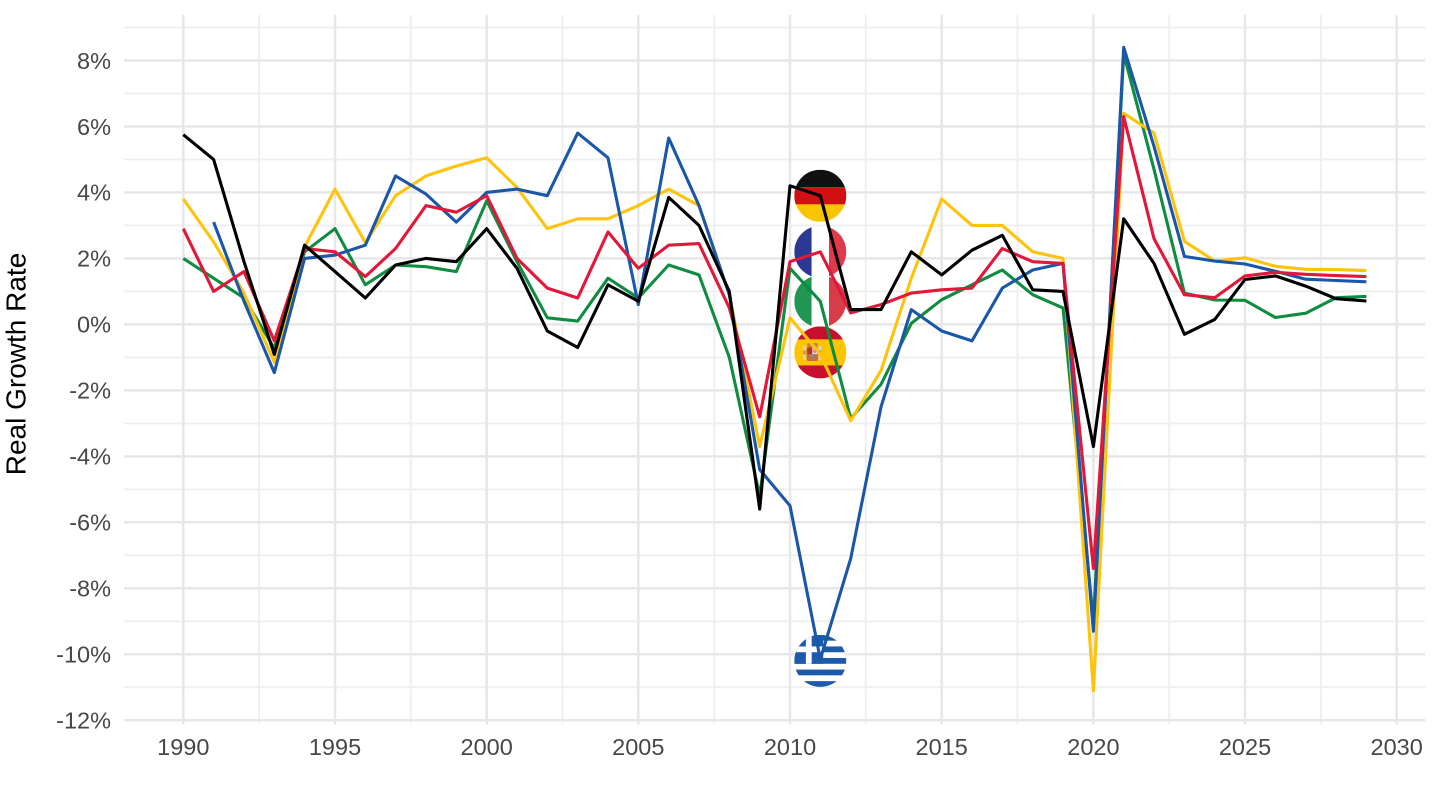 This screenshot has height=810, width=1440. What do you see at coordinates (487, 747) in the screenshot?
I see `svg-text: 2000` at bounding box center [487, 747].